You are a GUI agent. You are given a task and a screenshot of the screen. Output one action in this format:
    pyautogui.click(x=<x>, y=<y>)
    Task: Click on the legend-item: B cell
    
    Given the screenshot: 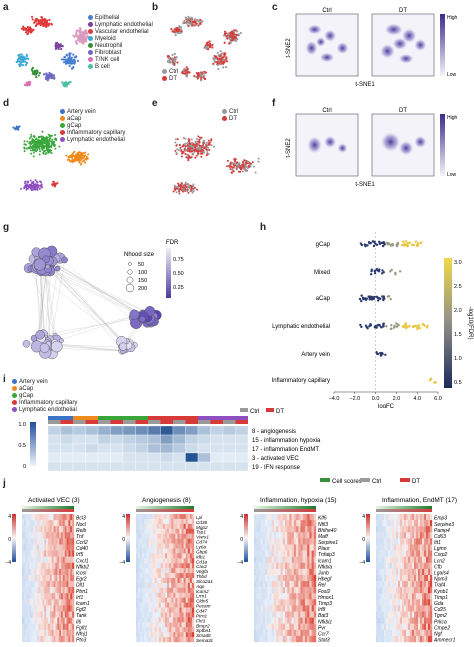 What is the action you would take?
    pyautogui.click(x=119, y=66)
    